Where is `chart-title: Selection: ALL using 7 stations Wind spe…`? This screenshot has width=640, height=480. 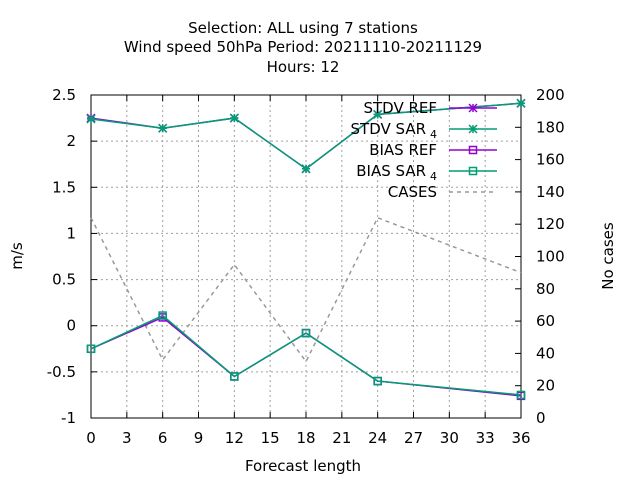
chart-title: Selection: ALL using 7 stations Wind spe… is located at coordinates (303, 47).